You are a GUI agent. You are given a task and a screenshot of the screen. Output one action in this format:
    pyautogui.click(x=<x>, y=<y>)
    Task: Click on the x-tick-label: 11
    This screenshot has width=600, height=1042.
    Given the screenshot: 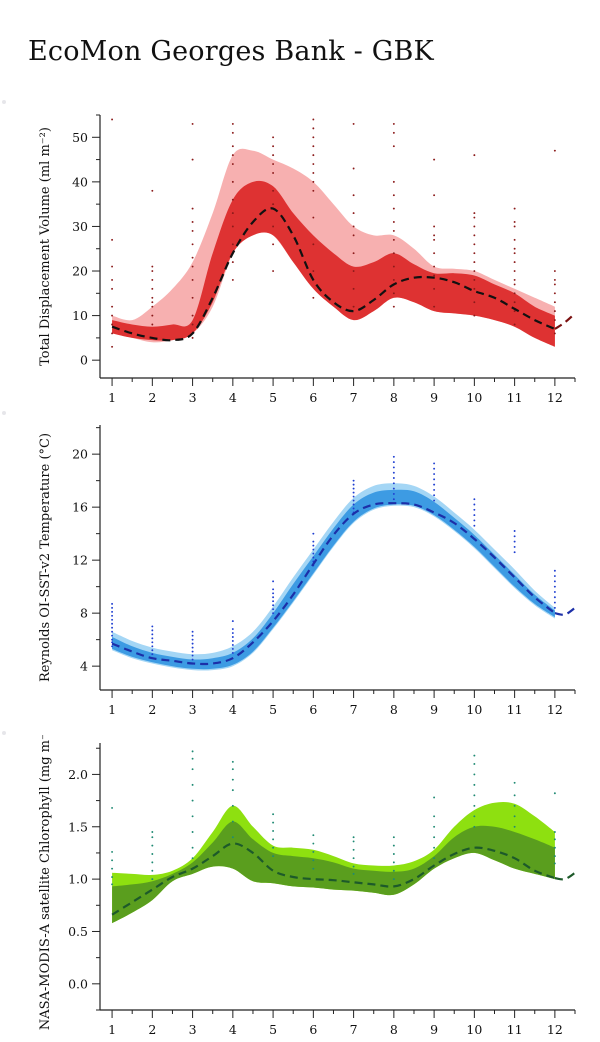 What is the action you would take?
    pyautogui.click(x=515, y=1029)
    